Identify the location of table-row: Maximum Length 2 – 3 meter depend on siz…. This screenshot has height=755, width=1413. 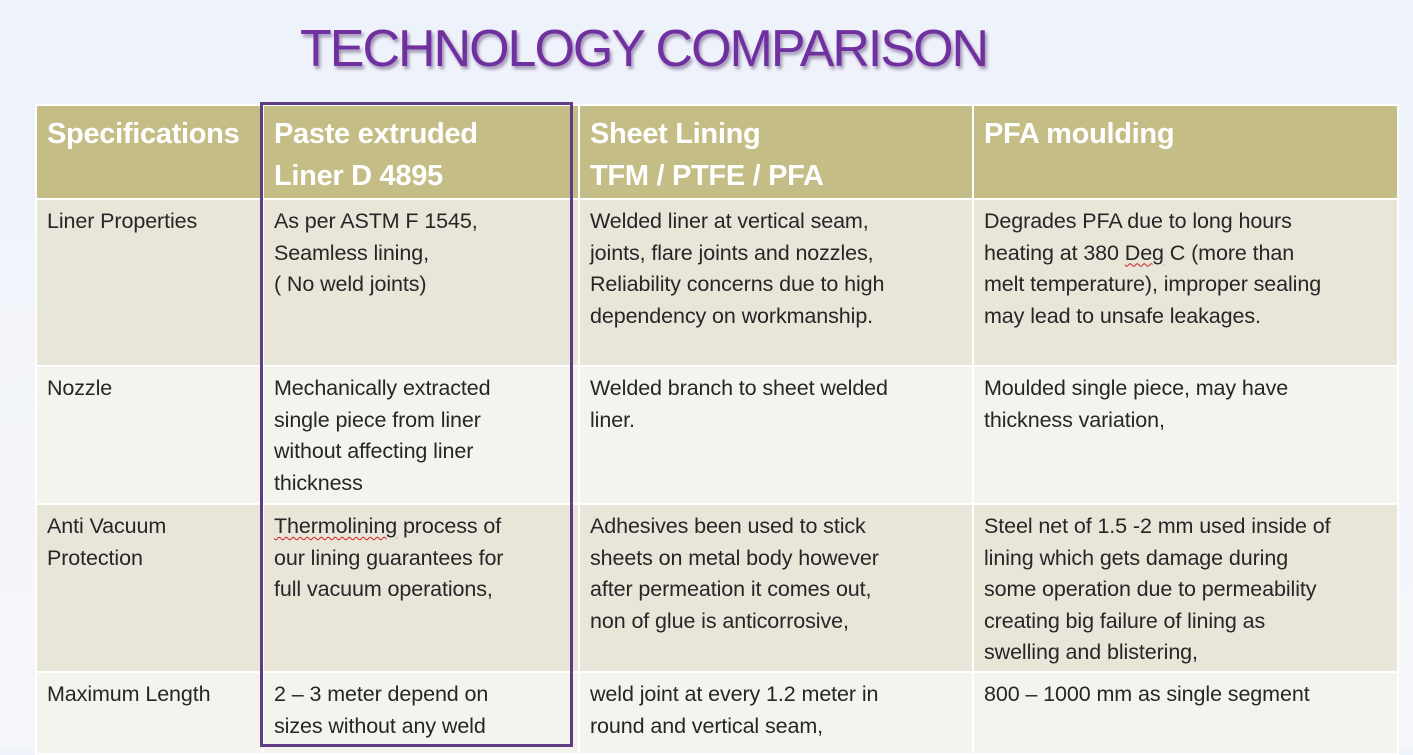
(717, 713).